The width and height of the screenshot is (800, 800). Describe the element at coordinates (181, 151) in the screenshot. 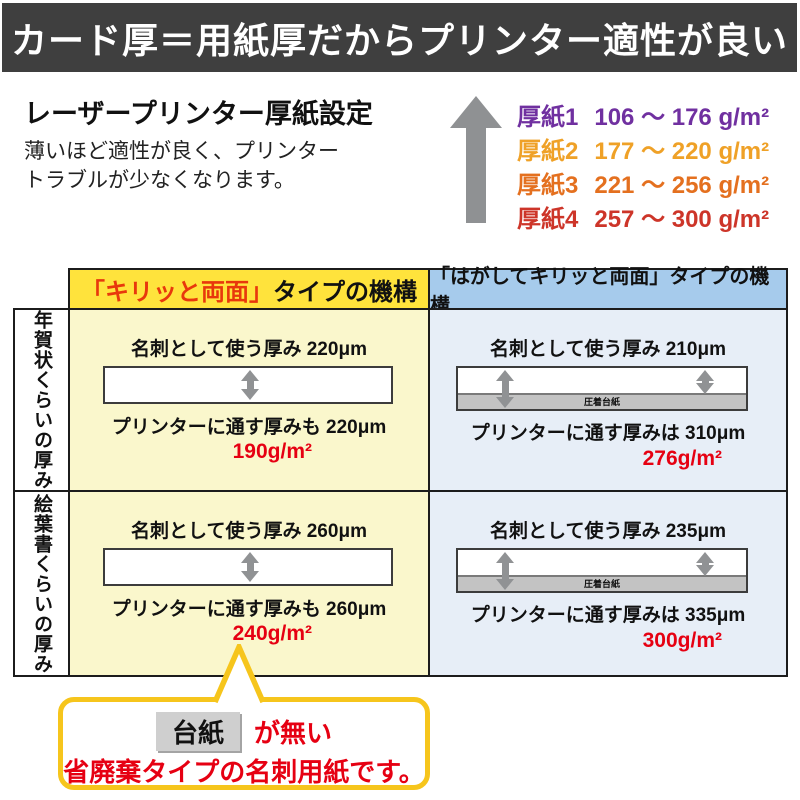

I see `description-line-1: 薄いほど適性が良く、プリンター` at that location.